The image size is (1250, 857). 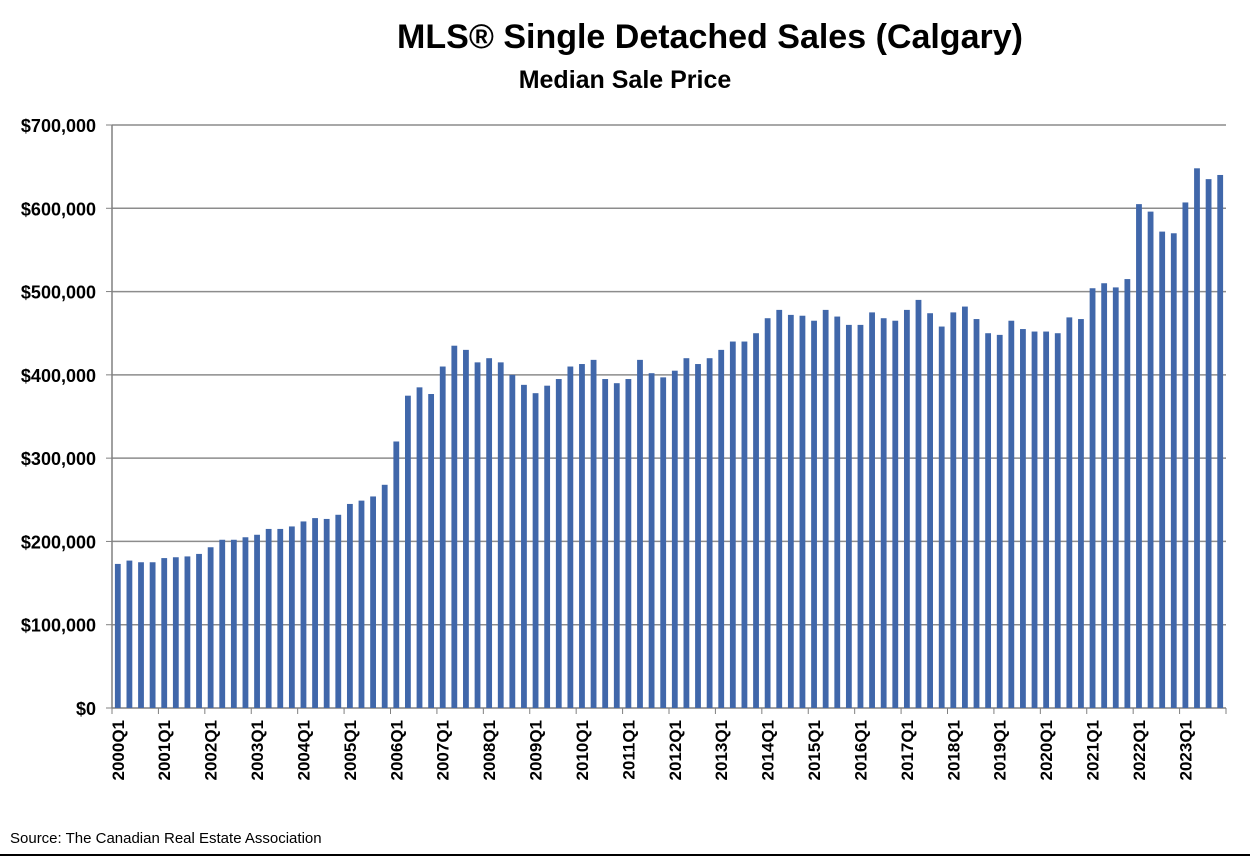 I want to click on bar-2021Q2, so click(x=1104, y=495).